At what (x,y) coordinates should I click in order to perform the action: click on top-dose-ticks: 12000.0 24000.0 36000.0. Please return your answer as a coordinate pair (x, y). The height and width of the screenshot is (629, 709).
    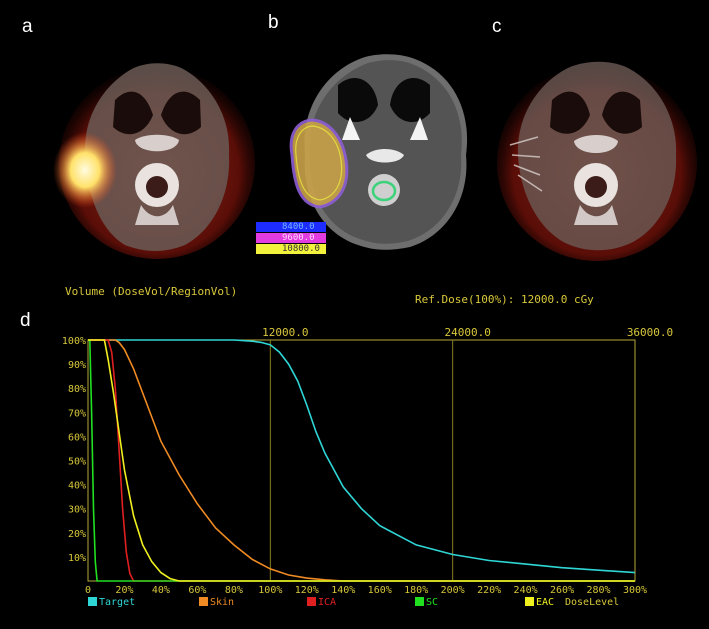
    Looking at the image, I should click on (467, 332).